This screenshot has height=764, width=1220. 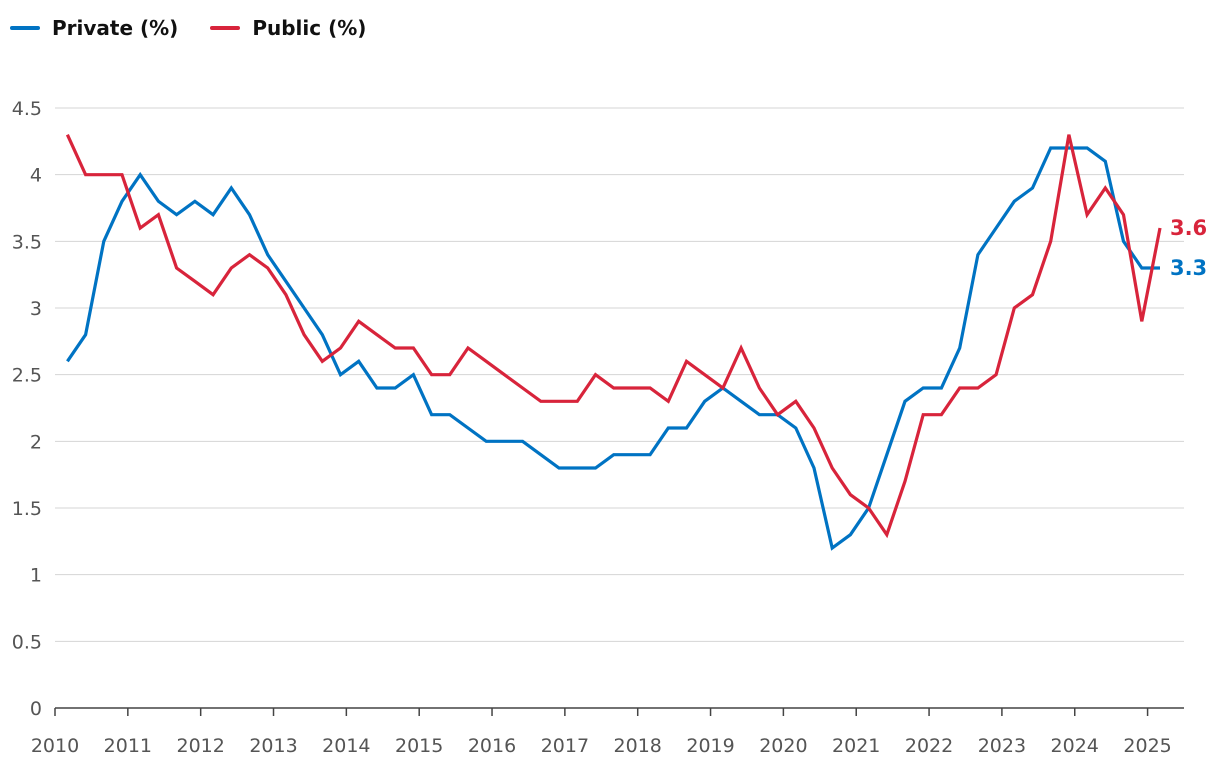 I want to click on legend-label-public: Public (%), so click(x=309, y=28).